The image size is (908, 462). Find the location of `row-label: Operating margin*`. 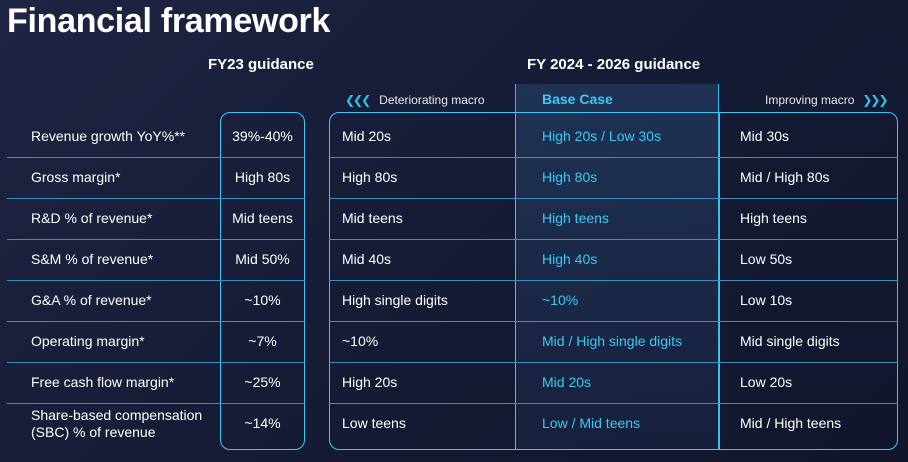

row-label: Operating margin* is located at coordinates (88, 341).